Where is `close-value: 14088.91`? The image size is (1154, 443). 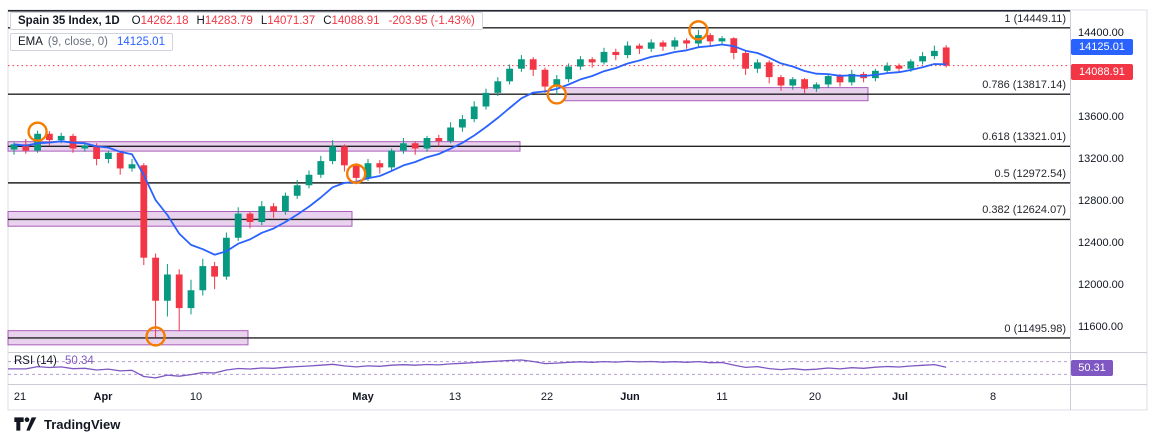
close-value: 14088.91 is located at coordinates (355, 21).